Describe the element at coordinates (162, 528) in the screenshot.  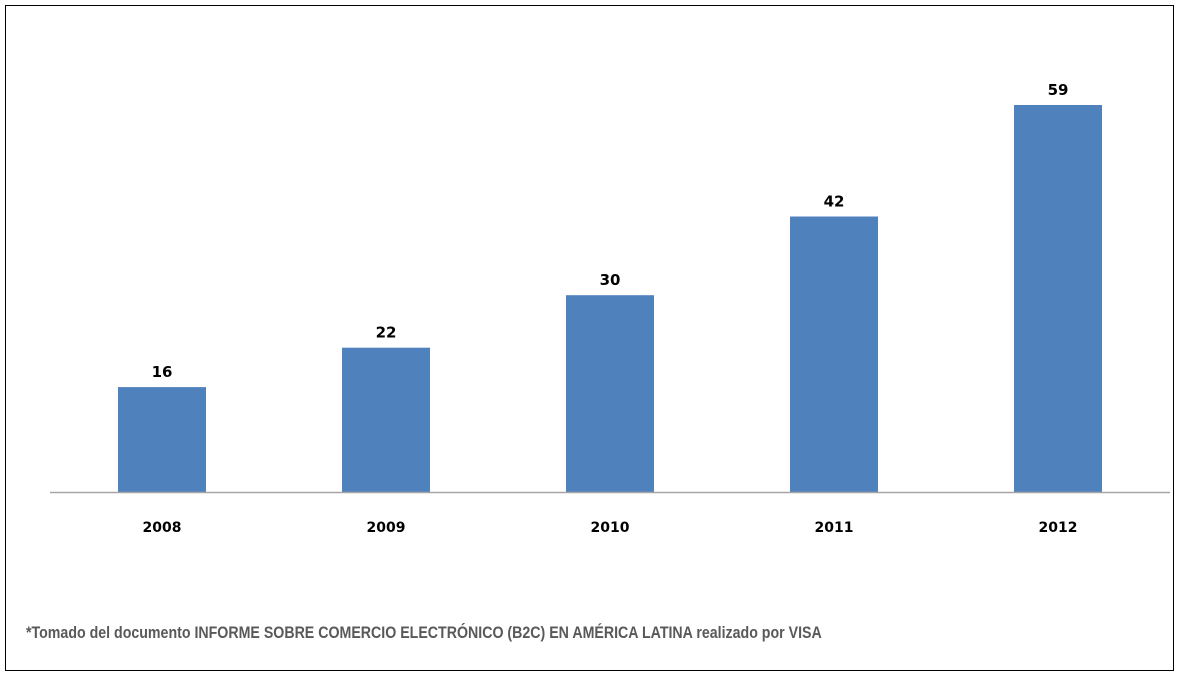
I see `x-tick-label-2008: 2008` at that location.